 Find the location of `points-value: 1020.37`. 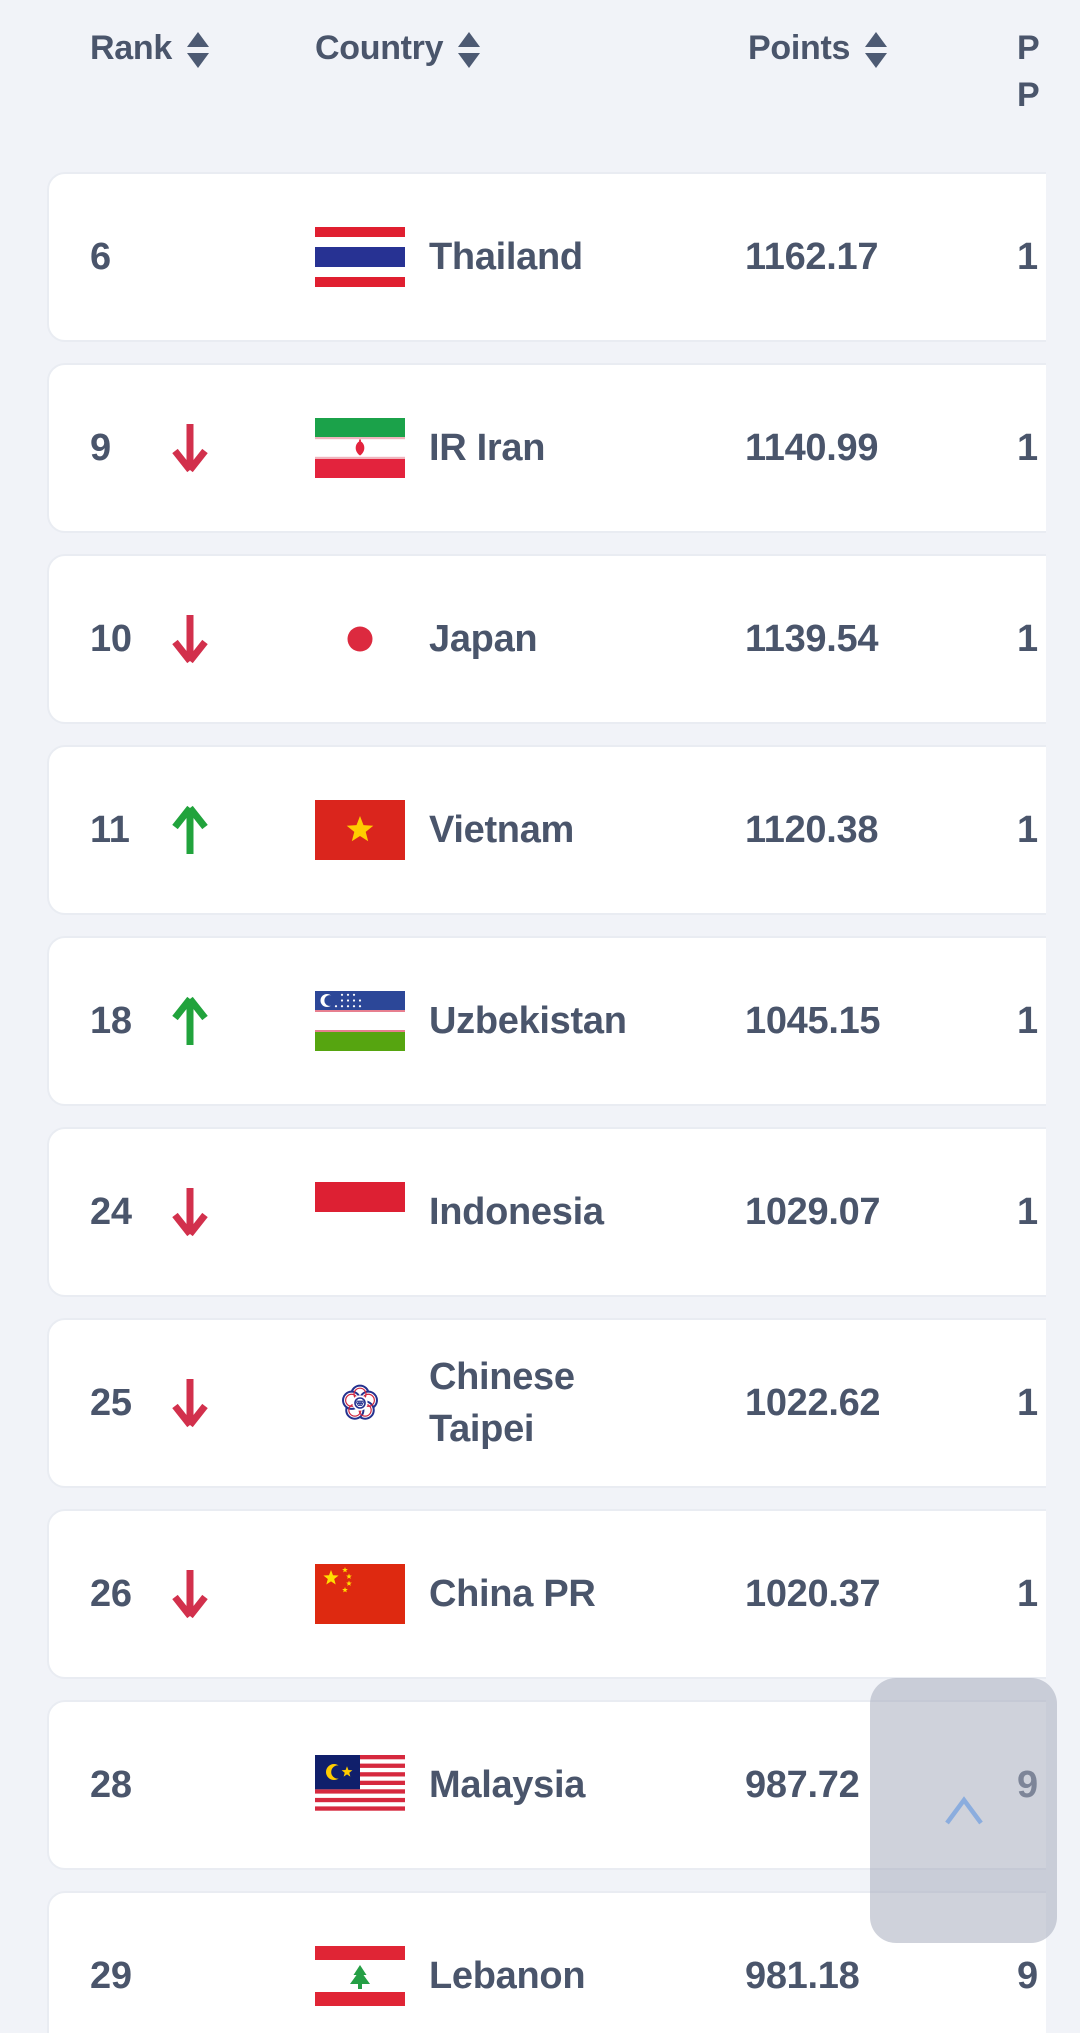

points-value: 1020.37 is located at coordinates (813, 1593).